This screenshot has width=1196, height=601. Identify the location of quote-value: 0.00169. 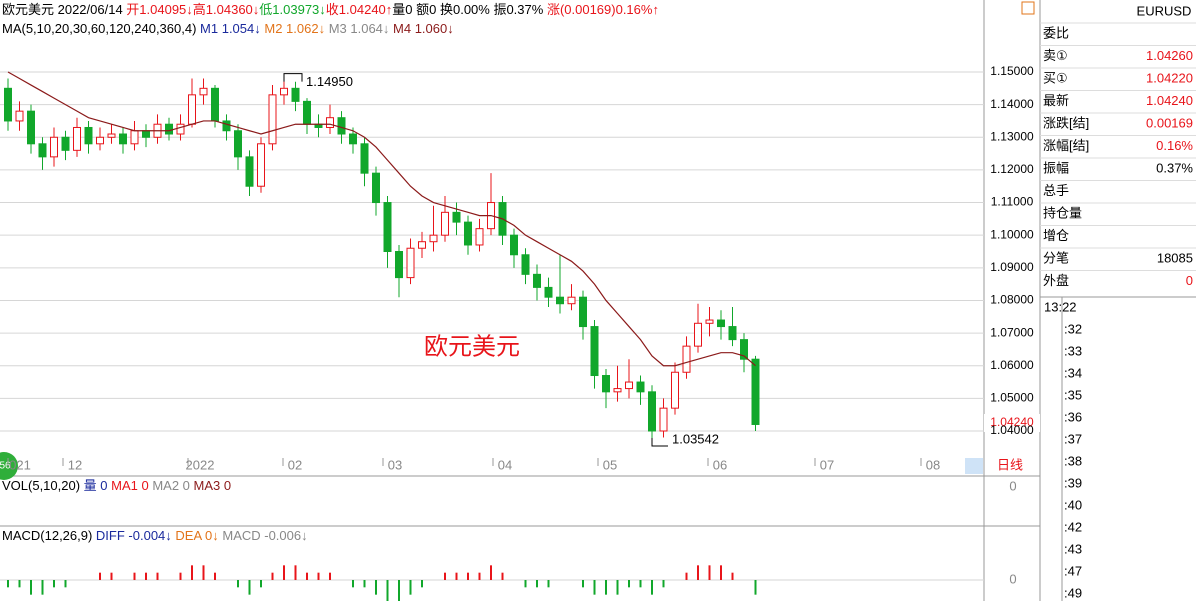
(1169, 122).